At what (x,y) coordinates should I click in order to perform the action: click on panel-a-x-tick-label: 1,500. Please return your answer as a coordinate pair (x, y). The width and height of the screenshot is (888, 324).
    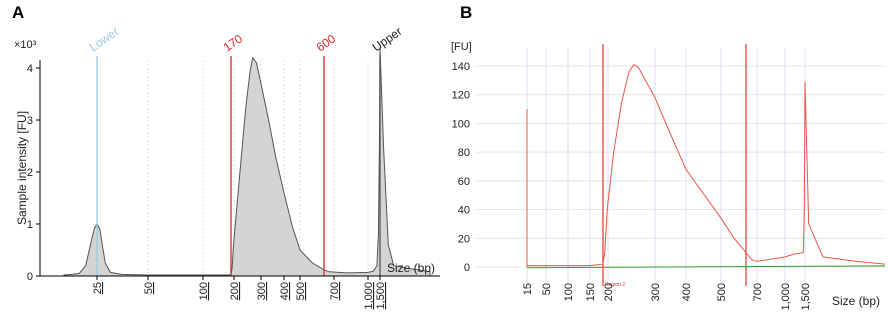
    Looking at the image, I should click on (381, 296).